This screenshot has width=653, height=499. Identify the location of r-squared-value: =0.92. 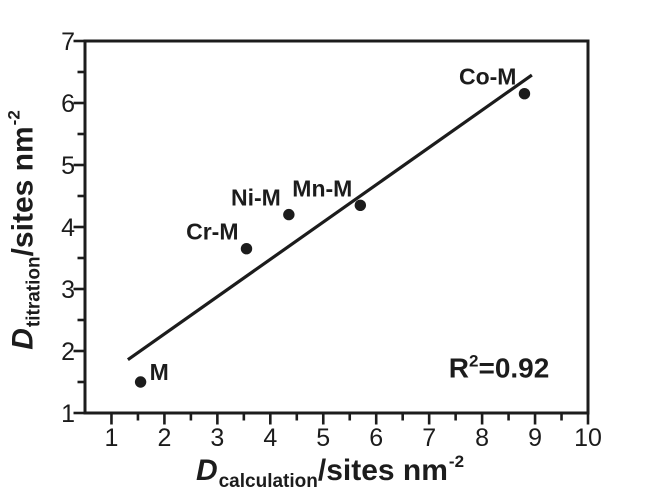
(514, 368).